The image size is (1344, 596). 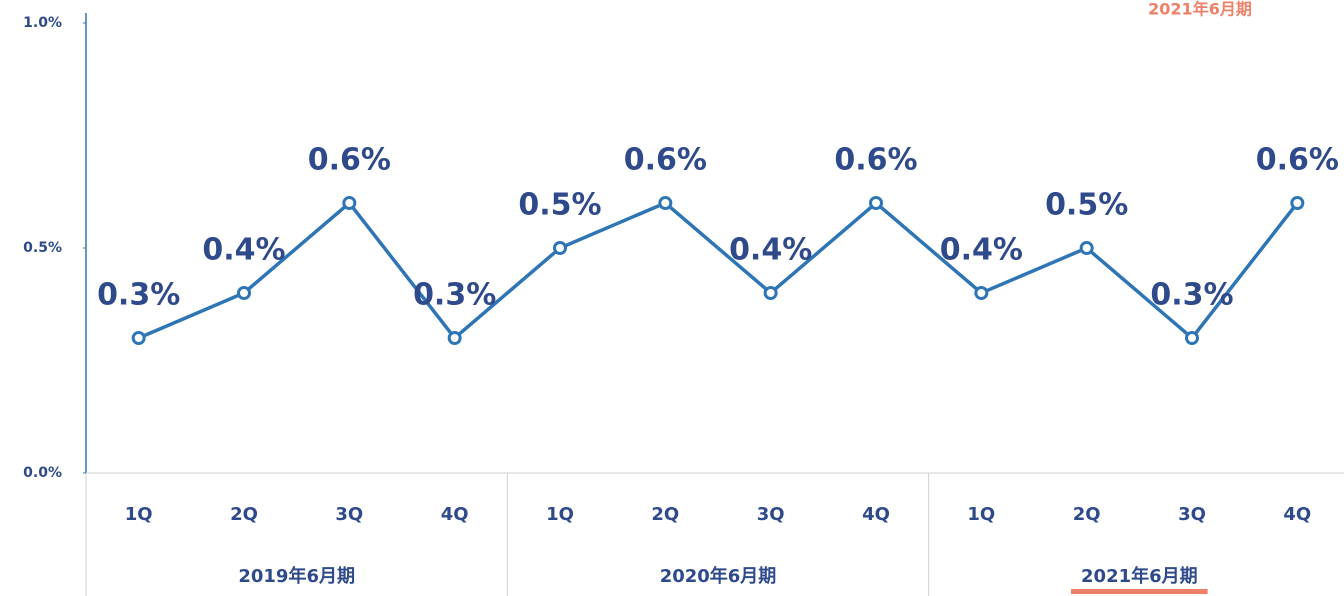 I want to click on y-tick-label: 0.5%, so click(x=42, y=248).